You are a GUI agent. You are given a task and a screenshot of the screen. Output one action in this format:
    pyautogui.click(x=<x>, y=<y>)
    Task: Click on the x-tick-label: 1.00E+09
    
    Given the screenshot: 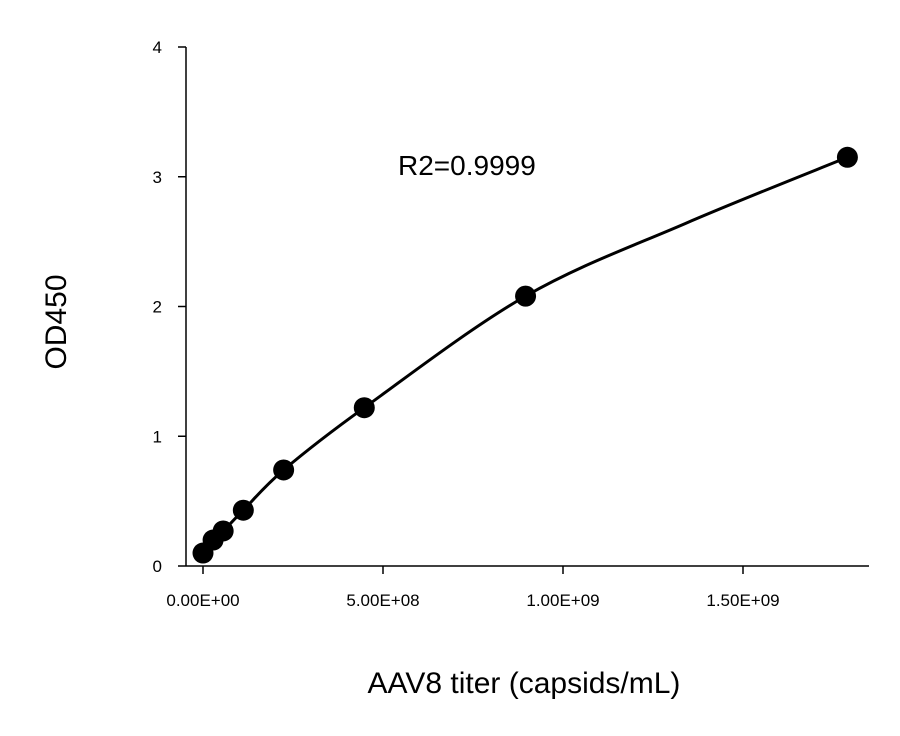 What is the action you would take?
    pyautogui.click(x=562, y=600)
    